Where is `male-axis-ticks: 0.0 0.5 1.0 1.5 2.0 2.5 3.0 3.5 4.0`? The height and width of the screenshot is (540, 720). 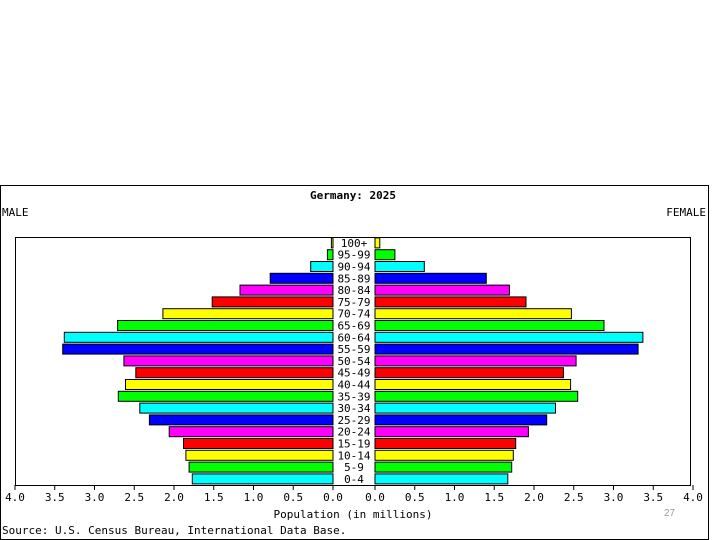 male-axis-ticks: 0.0 0.5 1.0 1.5 2.0 2.5 3.0 3.5 4.0 is located at coordinates (174, 494).